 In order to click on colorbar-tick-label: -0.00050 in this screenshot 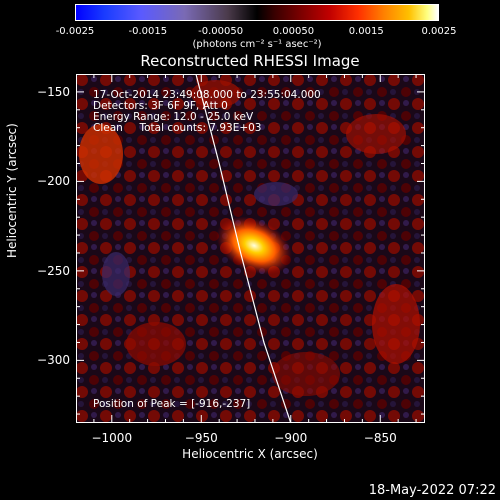, I will do `click(221, 31)`.